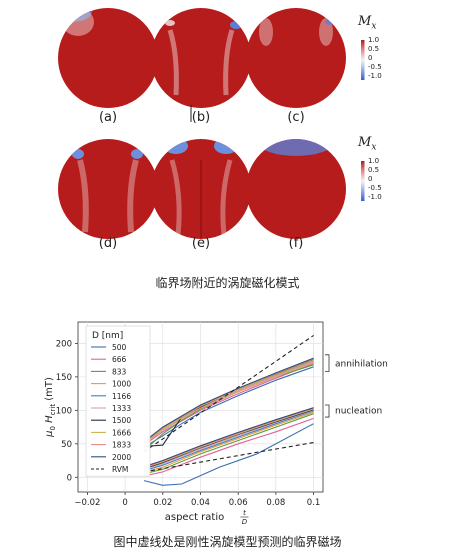  Describe the element at coordinates (108, 117) in the screenshot. I see `panel-label-a: (a)` at that location.